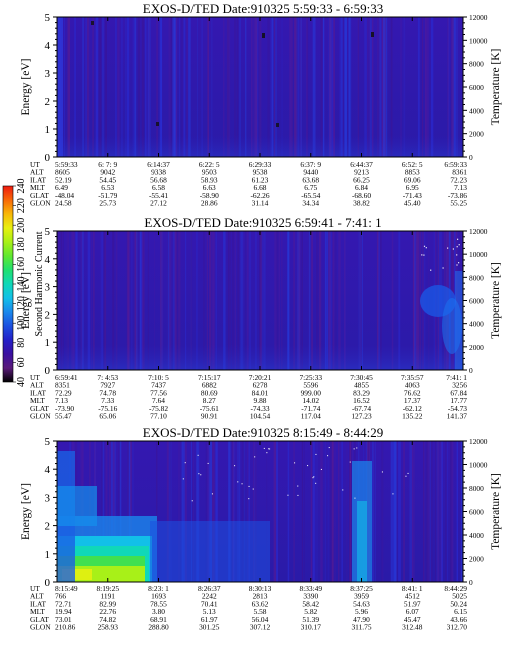 Image resolution: width=505 pixels, height=649 pixels. I want to click on y2-tick-label: 0, so click(471, 582).